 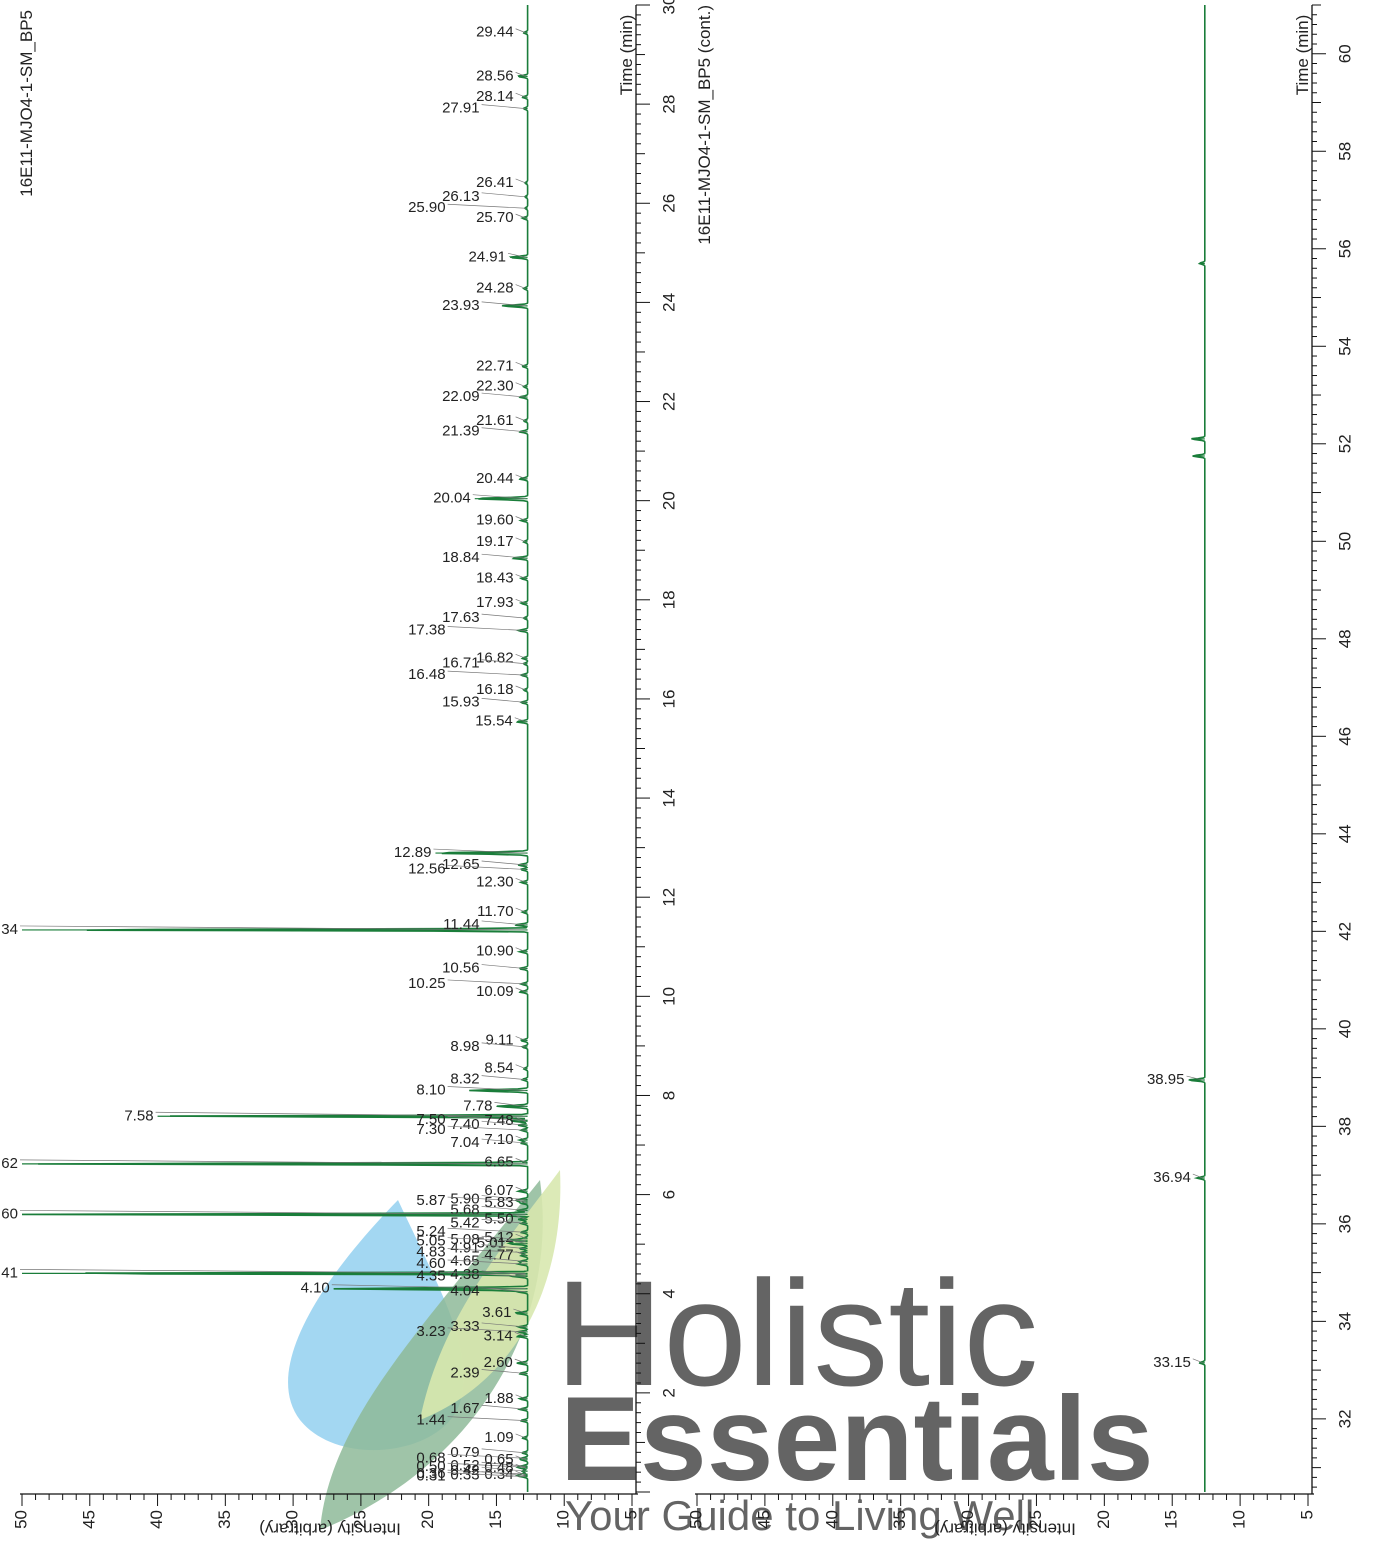 What do you see at coordinates (495, 96) in the screenshot?
I see `panel1-peak-label: 28.14` at bounding box center [495, 96].